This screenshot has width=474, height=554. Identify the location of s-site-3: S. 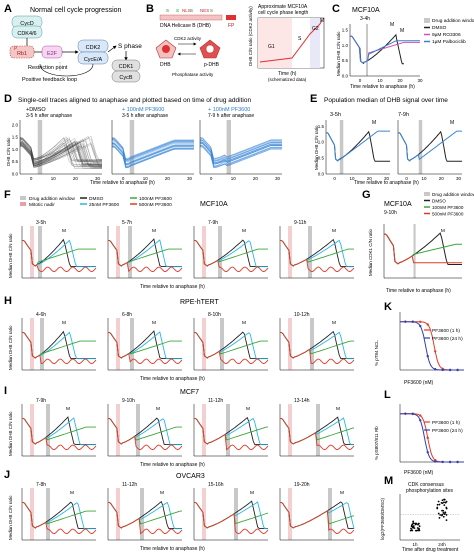
(191, 10).